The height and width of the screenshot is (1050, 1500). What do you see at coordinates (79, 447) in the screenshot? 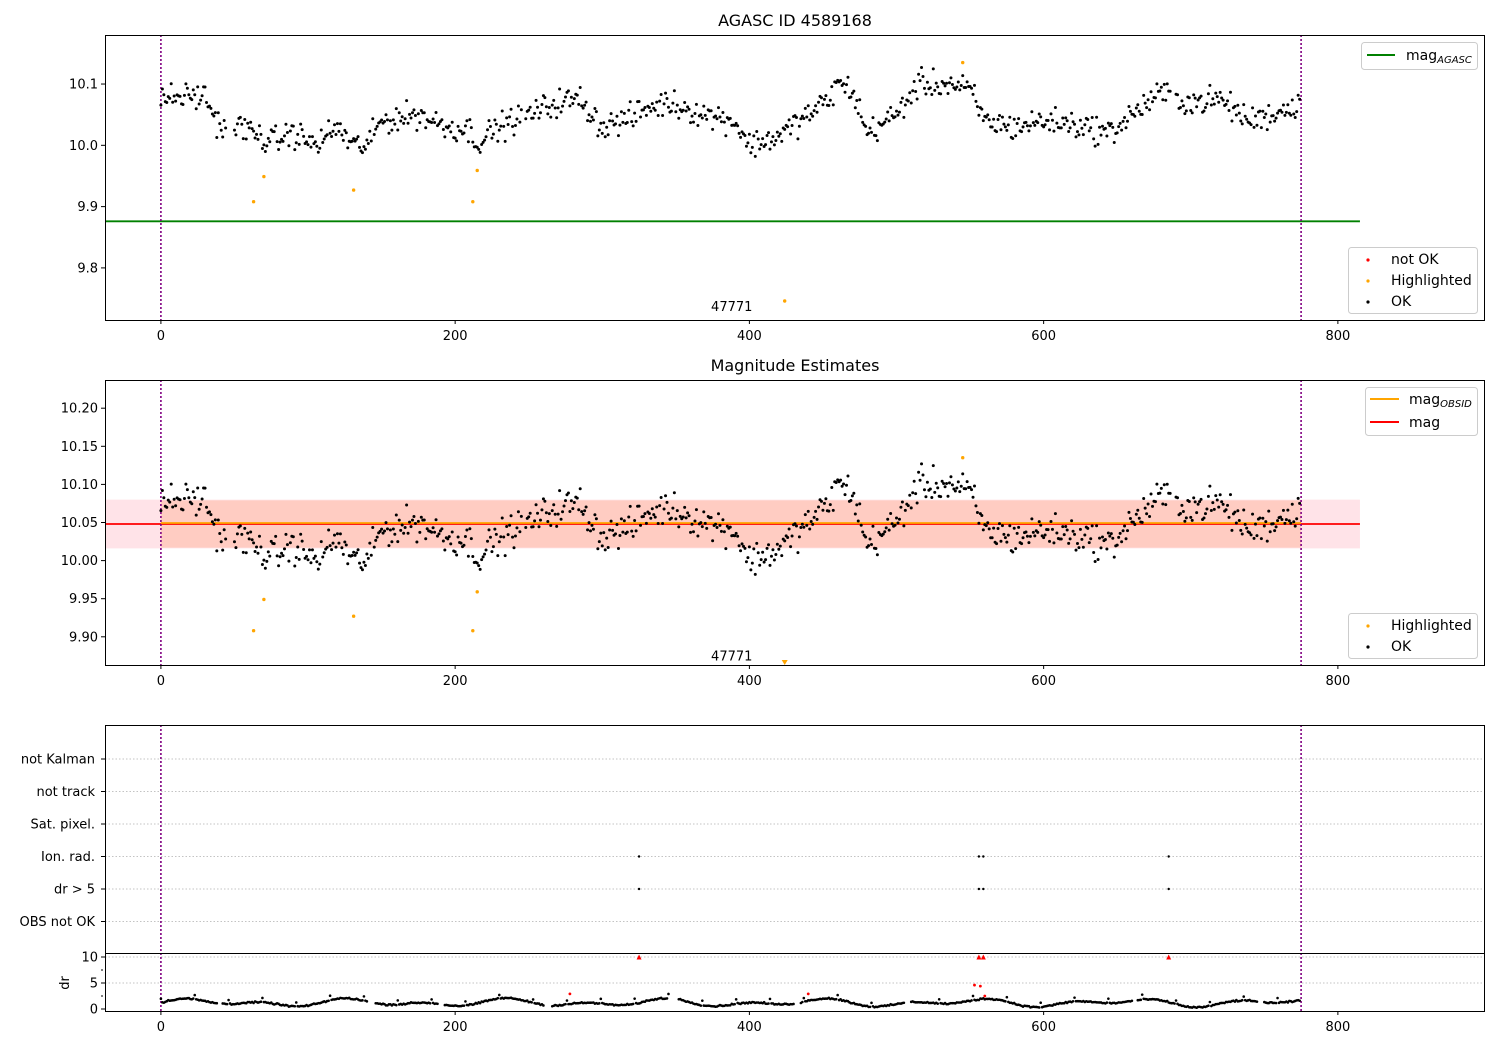
I see `panel-2-ytick-label: 10.15` at bounding box center [79, 447].